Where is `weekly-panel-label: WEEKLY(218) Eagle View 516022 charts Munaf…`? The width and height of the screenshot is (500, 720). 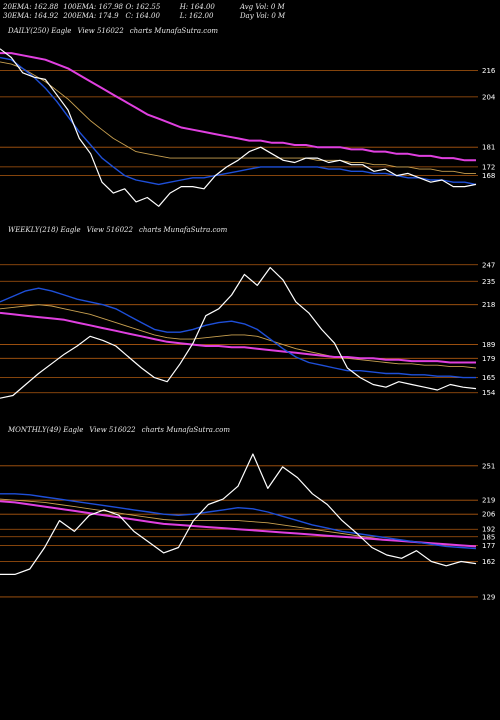
weekly-panel-label: WEEKLY(218) Eagle View 516022 charts Munaf… is located at coordinates (120, 230).